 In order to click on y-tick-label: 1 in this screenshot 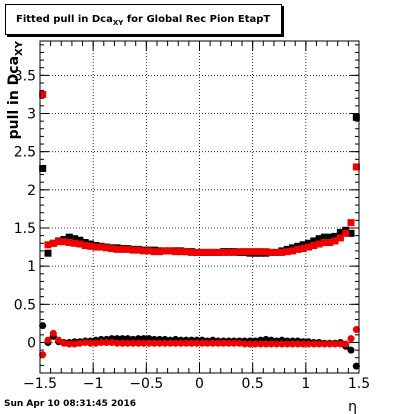, I will do `click(31, 267)`.